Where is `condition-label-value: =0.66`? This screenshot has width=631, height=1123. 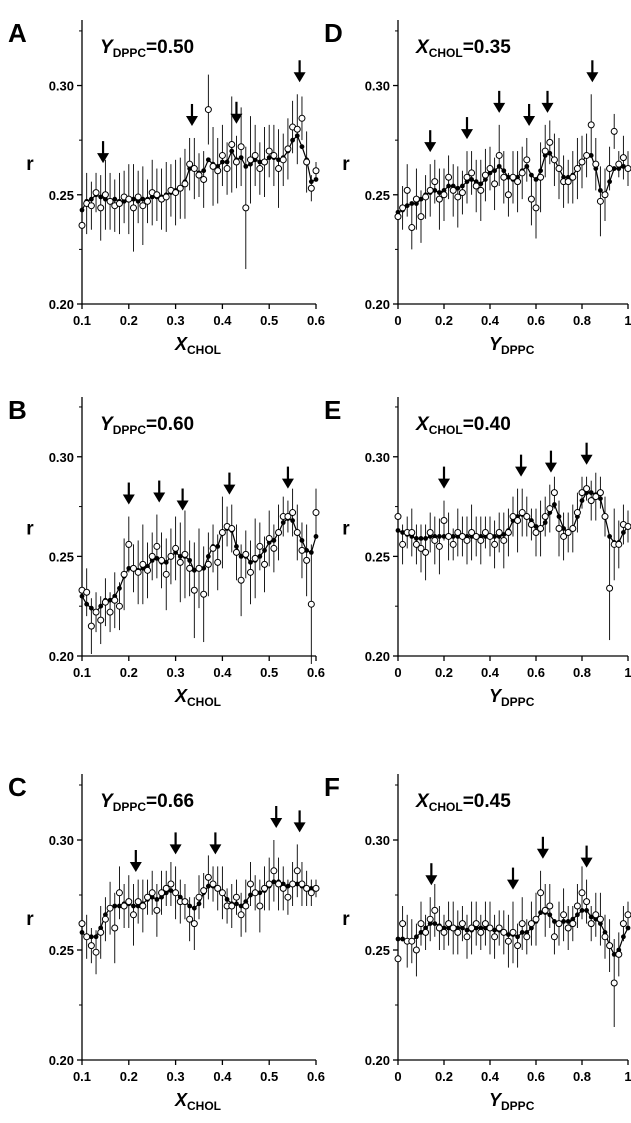 condition-label-value: =0.66 is located at coordinates (170, 801).